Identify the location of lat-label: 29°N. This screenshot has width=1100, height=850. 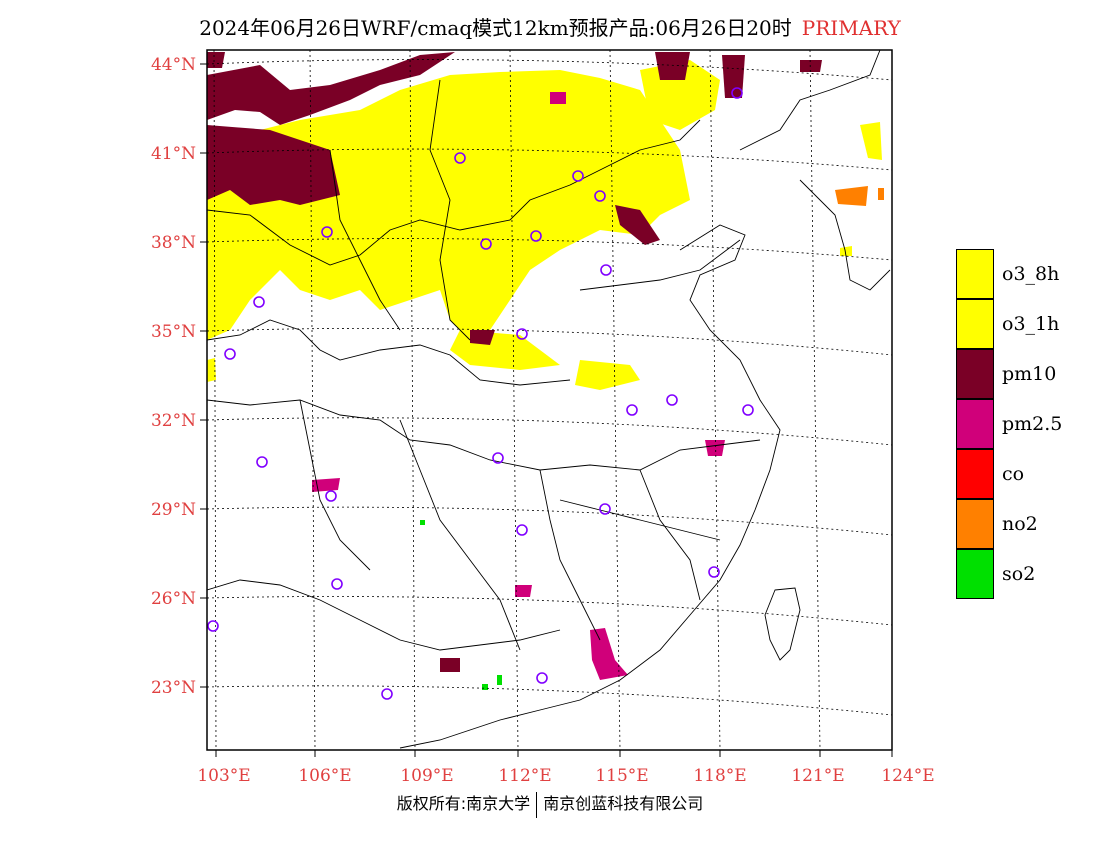
(173, 510).